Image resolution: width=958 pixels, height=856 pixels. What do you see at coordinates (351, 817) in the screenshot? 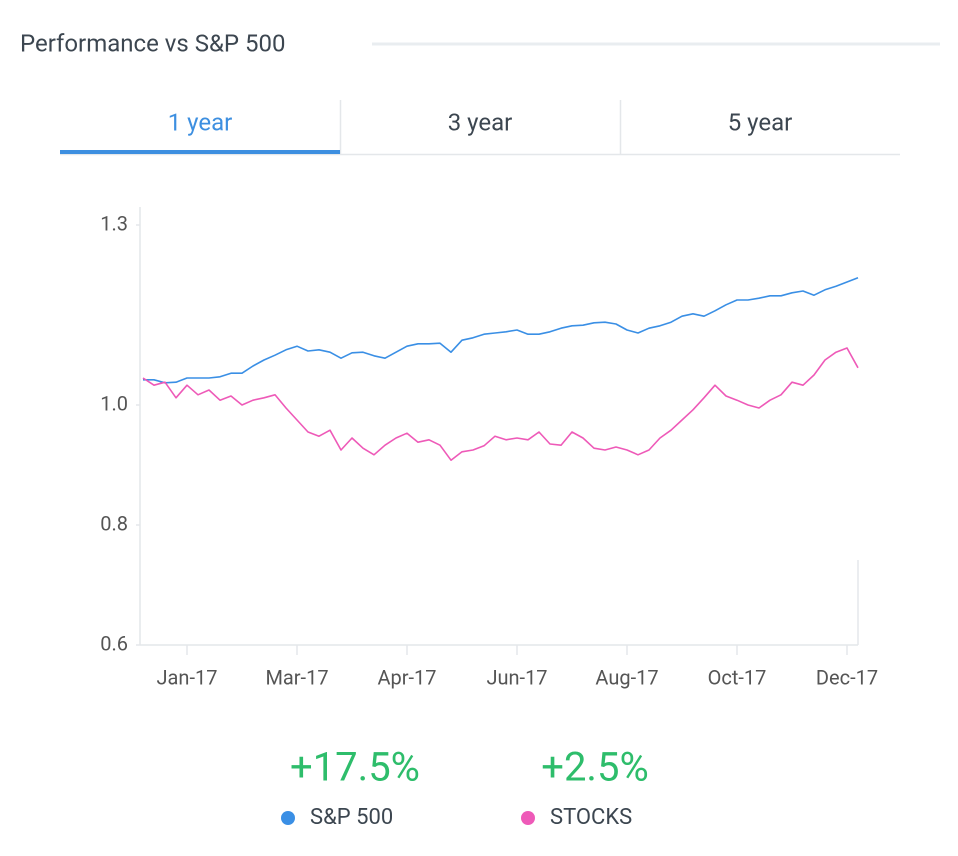
I see `legend-label: S&P 500` at bounding box center [351, 817].